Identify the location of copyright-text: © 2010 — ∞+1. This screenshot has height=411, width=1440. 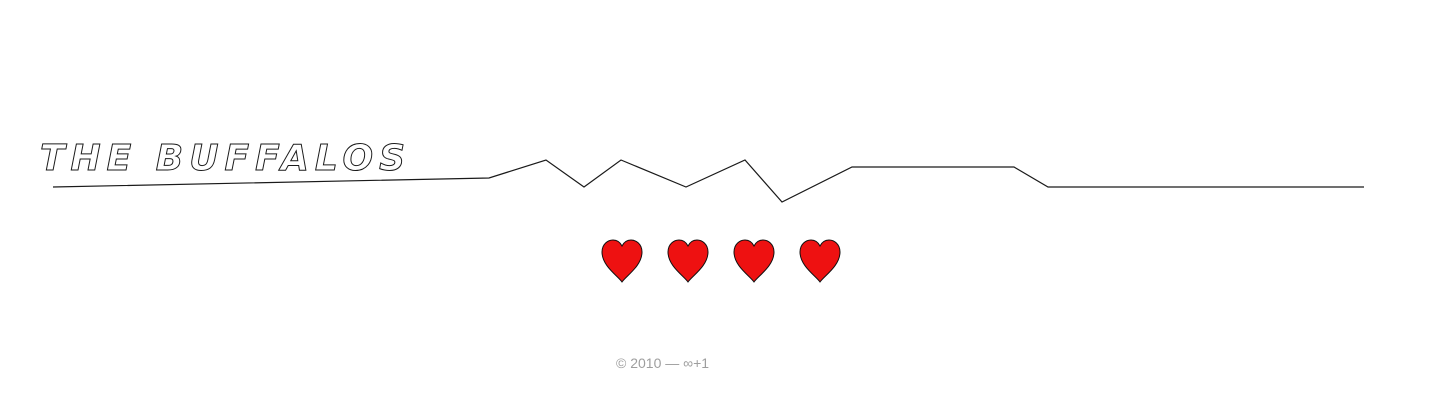
(663, 363).